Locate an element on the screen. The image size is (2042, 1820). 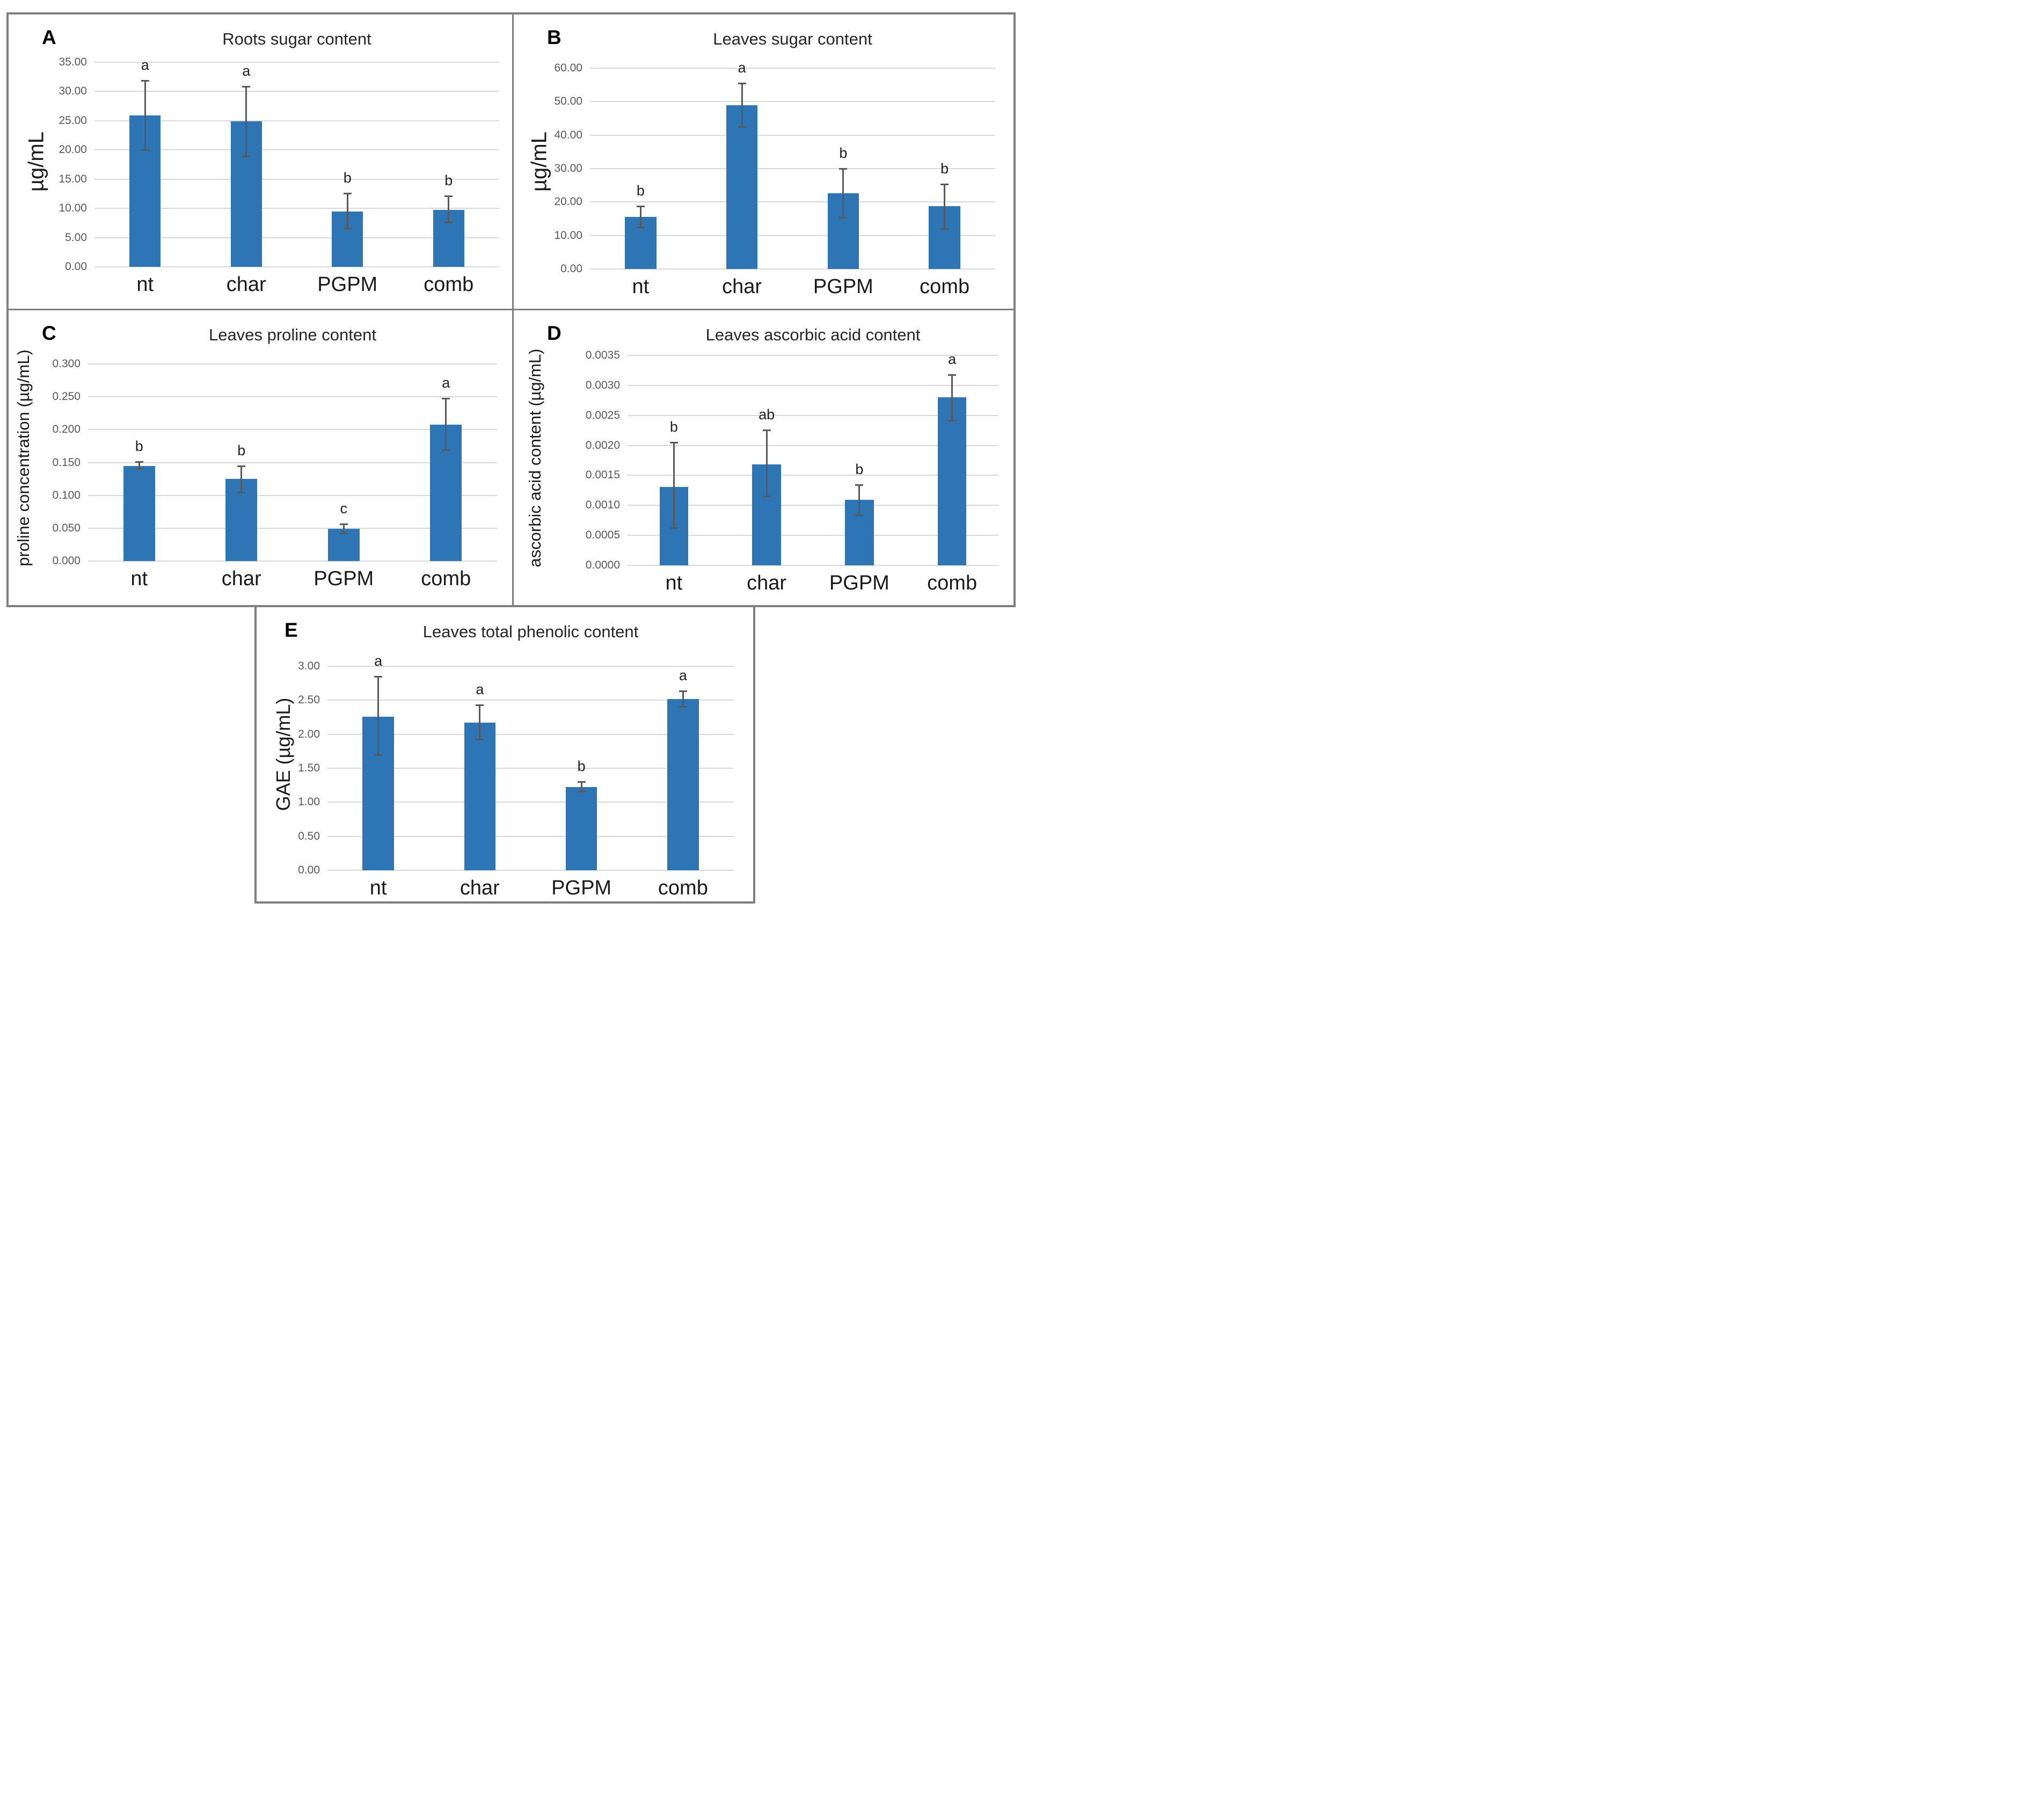
y-tick-label: 10.00 is located at coordinates (73, 208).